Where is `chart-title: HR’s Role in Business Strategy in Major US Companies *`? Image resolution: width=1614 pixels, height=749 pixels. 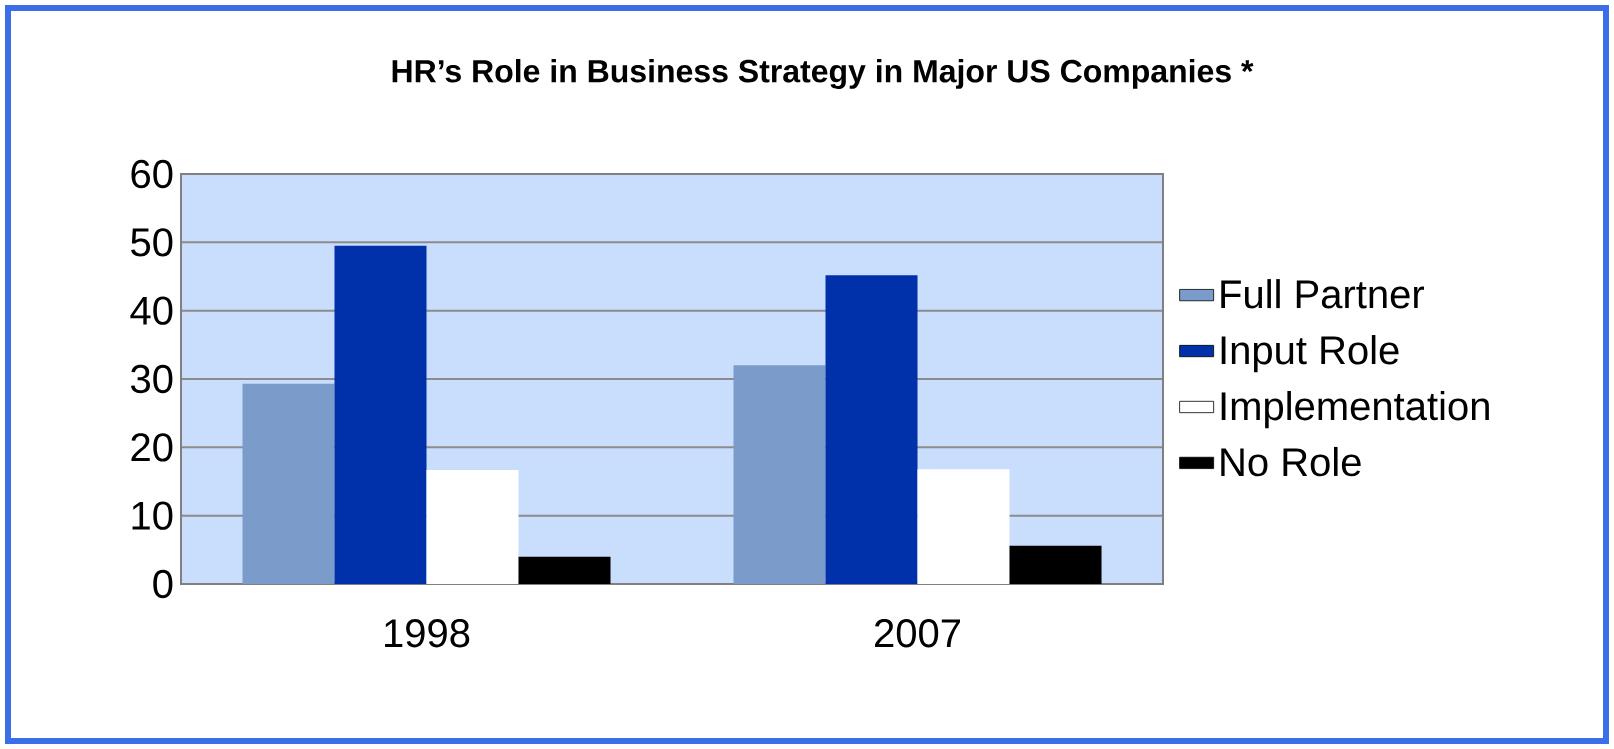
chart-title: HR’s Role in Business Strategy in Major US Companies * is located at coordinates (823, 74).